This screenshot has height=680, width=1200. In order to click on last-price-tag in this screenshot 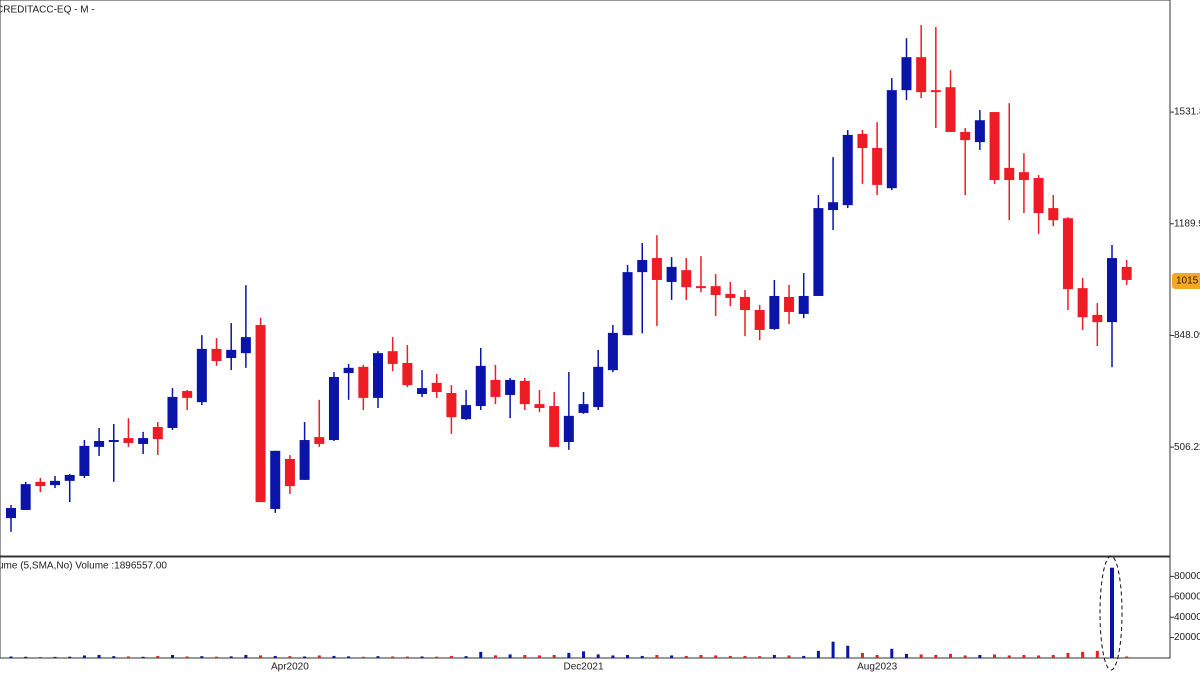, I will do `click(1186, 280)`.